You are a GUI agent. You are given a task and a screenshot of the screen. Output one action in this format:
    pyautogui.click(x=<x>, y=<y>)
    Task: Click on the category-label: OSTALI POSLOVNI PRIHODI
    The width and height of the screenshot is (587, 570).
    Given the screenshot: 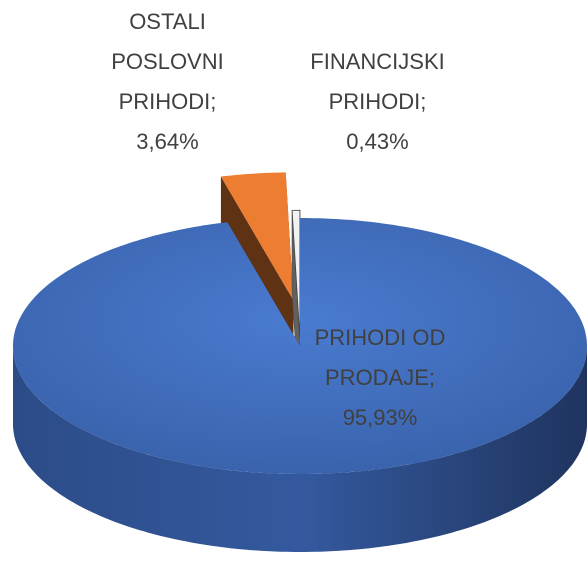 What is the action you would take?
    pyautogui.click(x=167, y=61)
    